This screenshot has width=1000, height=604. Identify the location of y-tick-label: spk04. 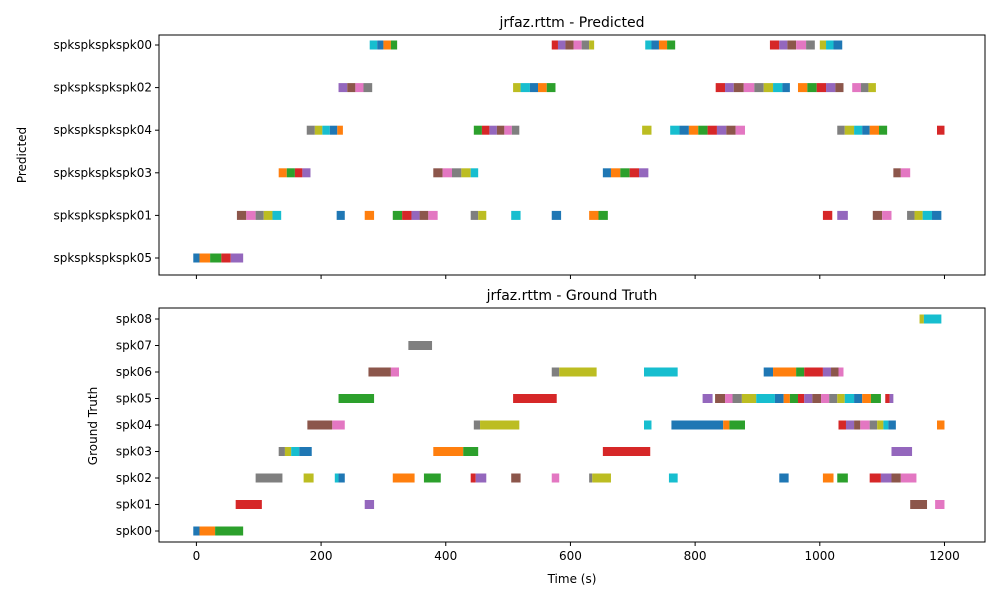
(134, 425).